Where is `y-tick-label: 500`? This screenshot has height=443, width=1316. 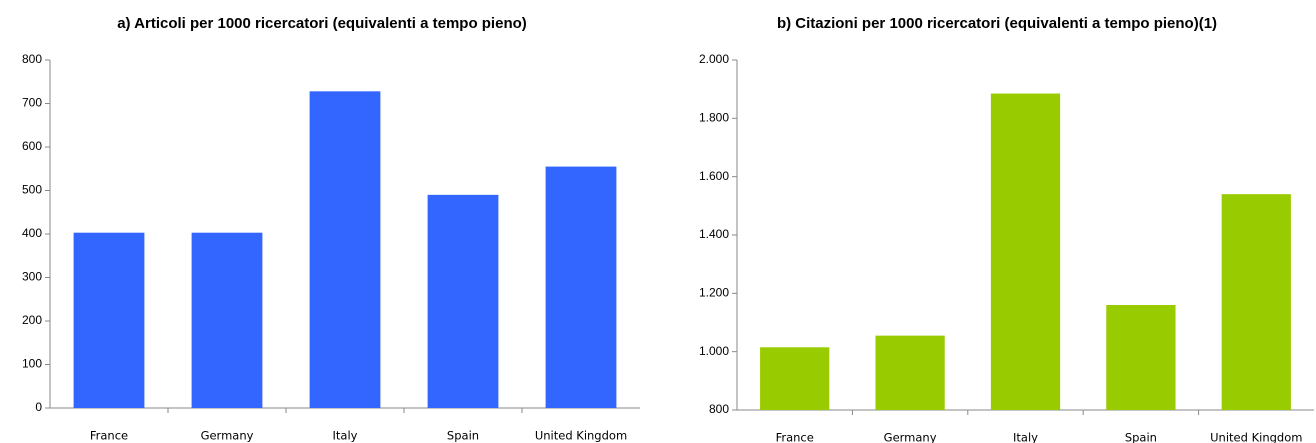 y-tick-label: 500 is located at coordinates (32, 190).